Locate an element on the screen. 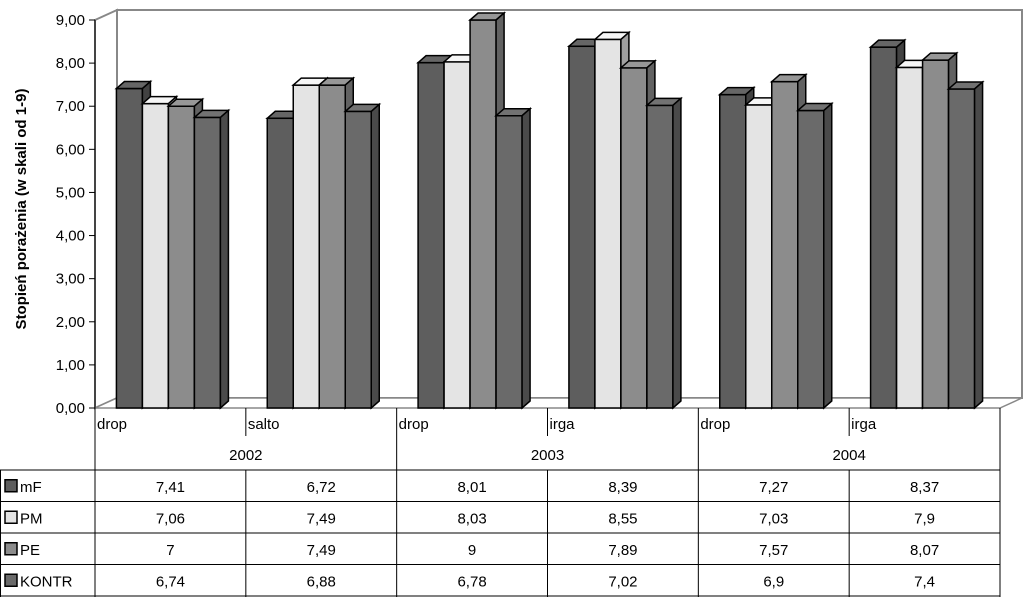 Image resolution: width=1024 pixels, height=601 pixels. data-value-label: 8,39 is located at coordinates (622, 487).